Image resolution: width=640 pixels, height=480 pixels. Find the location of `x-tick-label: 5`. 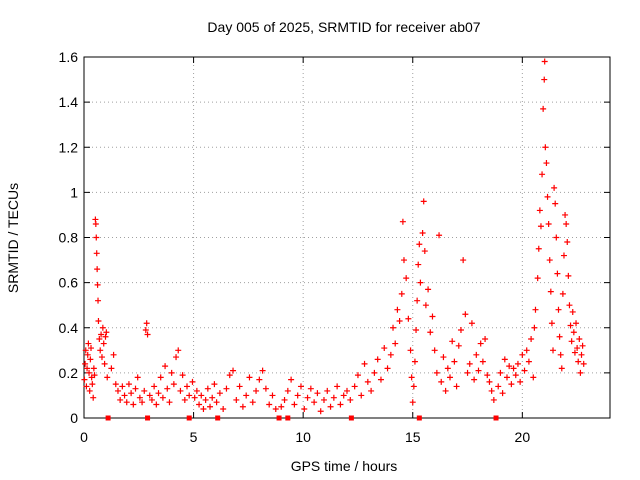

x-tick-label: 5 is located at coordinates (194, 437).